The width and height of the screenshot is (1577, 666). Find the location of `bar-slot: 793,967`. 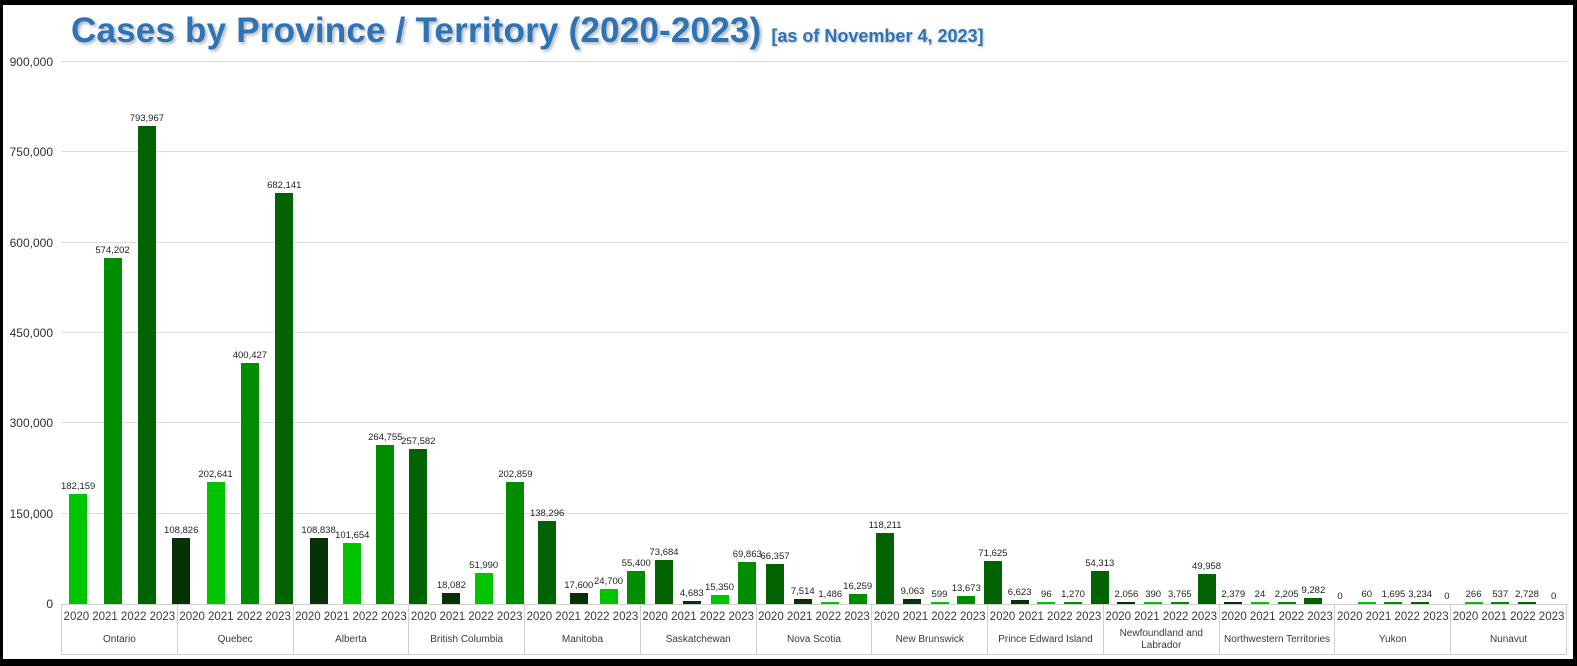

bar-slot: 793,967 is located at coordinates (147, 333).